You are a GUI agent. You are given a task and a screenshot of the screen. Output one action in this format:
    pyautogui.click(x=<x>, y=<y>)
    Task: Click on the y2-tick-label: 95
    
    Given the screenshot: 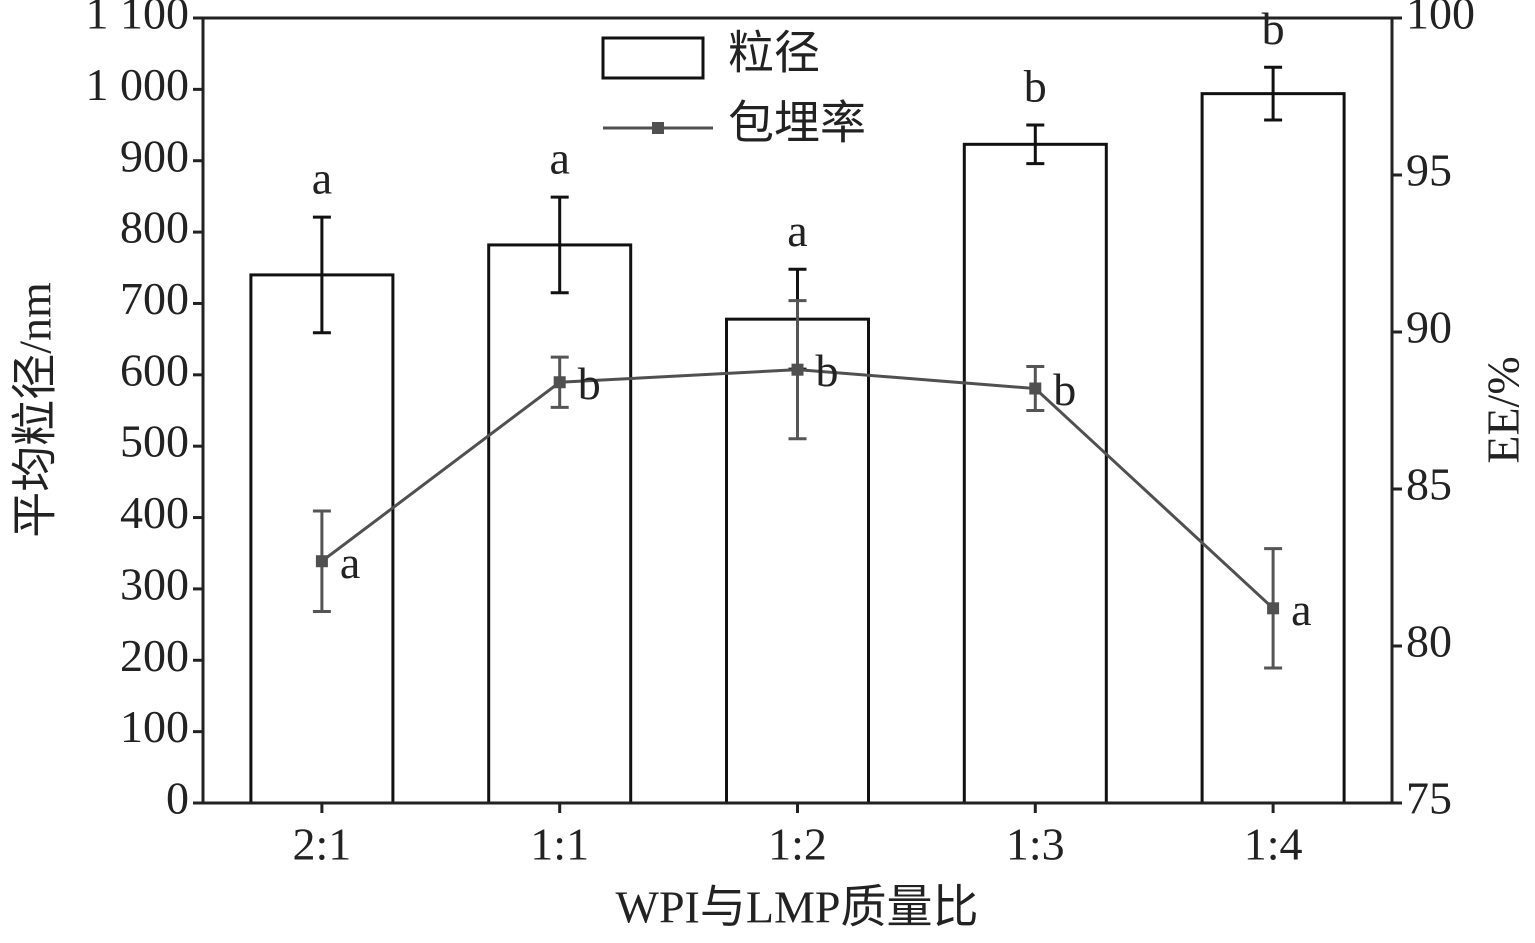 What is the action you would take?
    pyautogui.click(x=1429, y=170)
    